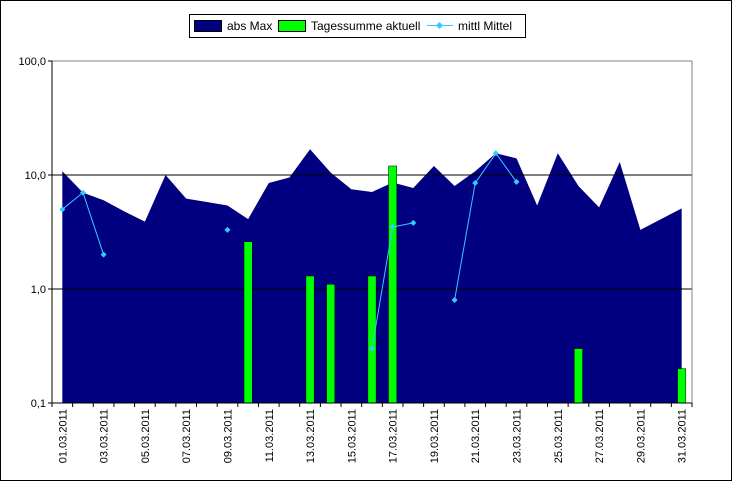  I want to click on y-tick-label: 10,0, so click(35, 176).